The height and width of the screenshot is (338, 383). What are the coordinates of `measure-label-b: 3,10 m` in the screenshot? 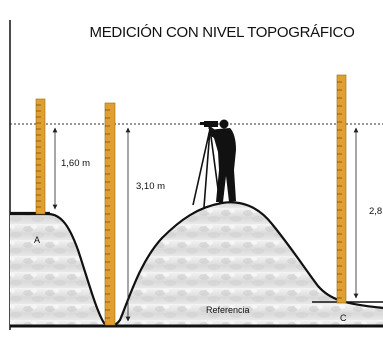 It's located at (150, 186).